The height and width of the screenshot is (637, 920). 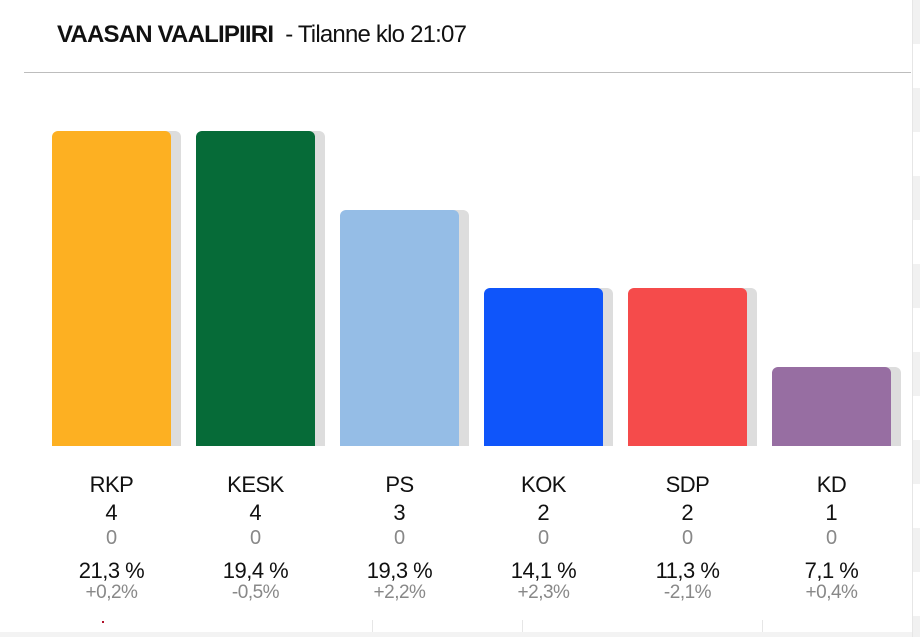 I want to click on header-divider, so click(x=467, y=72).